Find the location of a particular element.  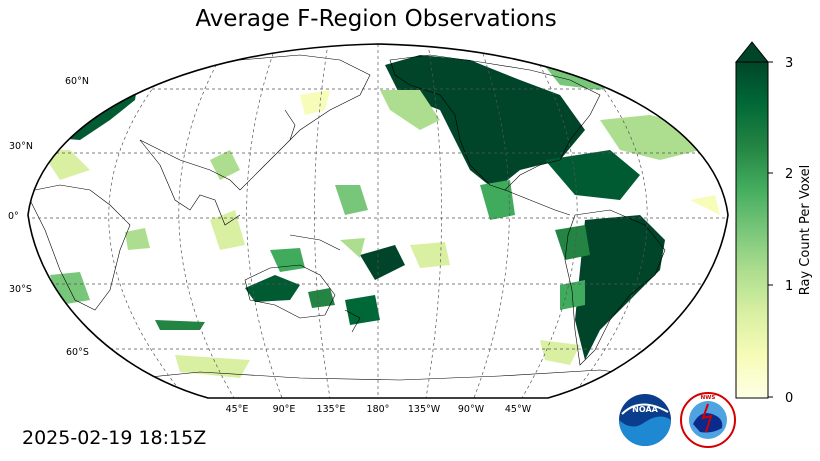

lon-label-45w: 45°W is located at coordinates (518, 409).